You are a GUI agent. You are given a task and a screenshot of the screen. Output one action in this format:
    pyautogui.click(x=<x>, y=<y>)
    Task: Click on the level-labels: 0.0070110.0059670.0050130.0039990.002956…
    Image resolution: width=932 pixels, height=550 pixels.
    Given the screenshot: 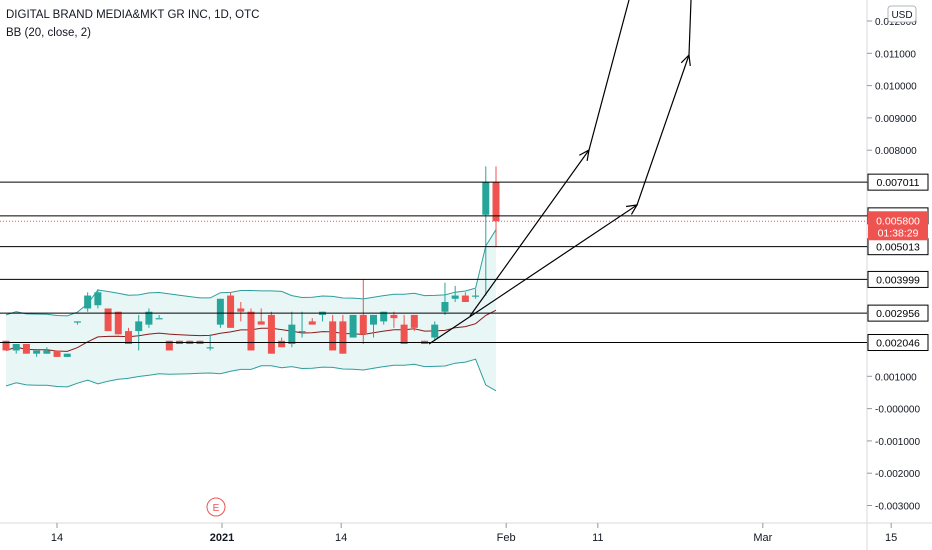 What is the action you would take?
    pyautogui.click(x=898, y=262)
    